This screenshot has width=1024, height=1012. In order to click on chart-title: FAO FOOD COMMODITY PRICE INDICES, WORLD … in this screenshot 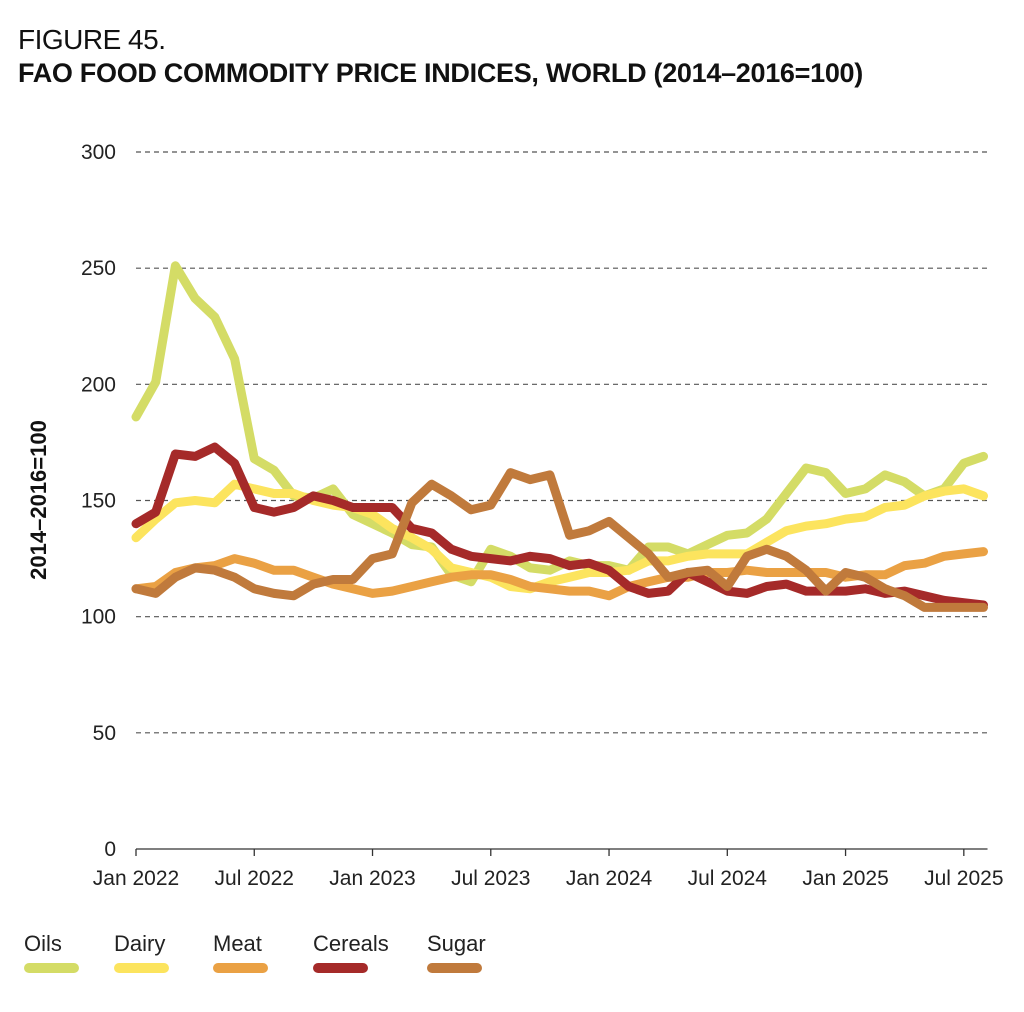, I will do `click(440, 73)`.